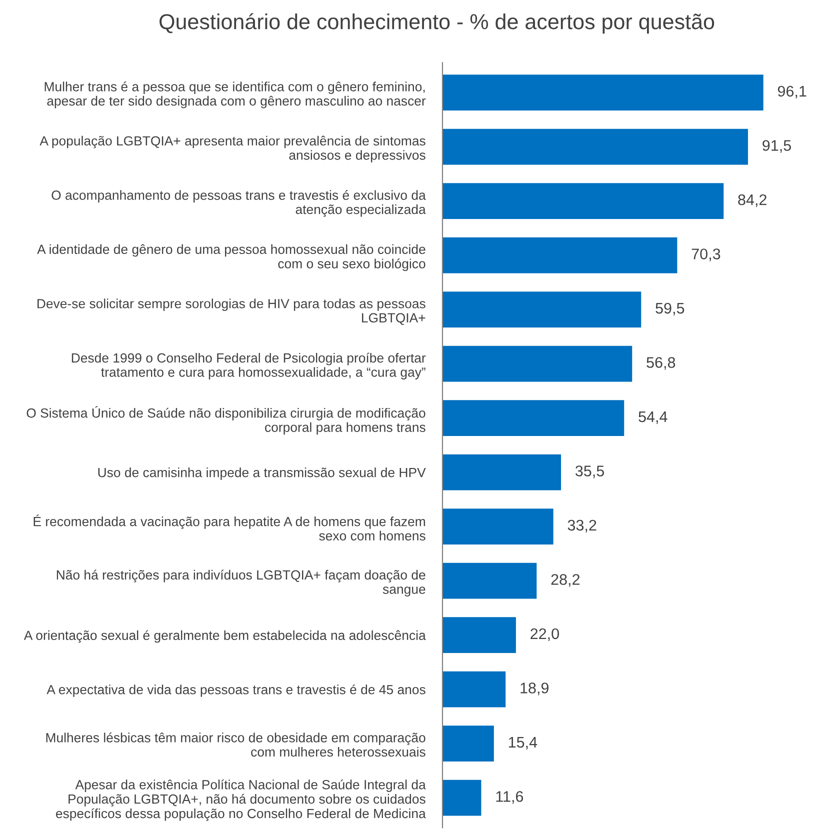 This screenshot has height=836, width=824. What do you see at coordinates (565, 580) in the screenshot?
I see `data-label: 28,2` at bounding box center [565, 580].